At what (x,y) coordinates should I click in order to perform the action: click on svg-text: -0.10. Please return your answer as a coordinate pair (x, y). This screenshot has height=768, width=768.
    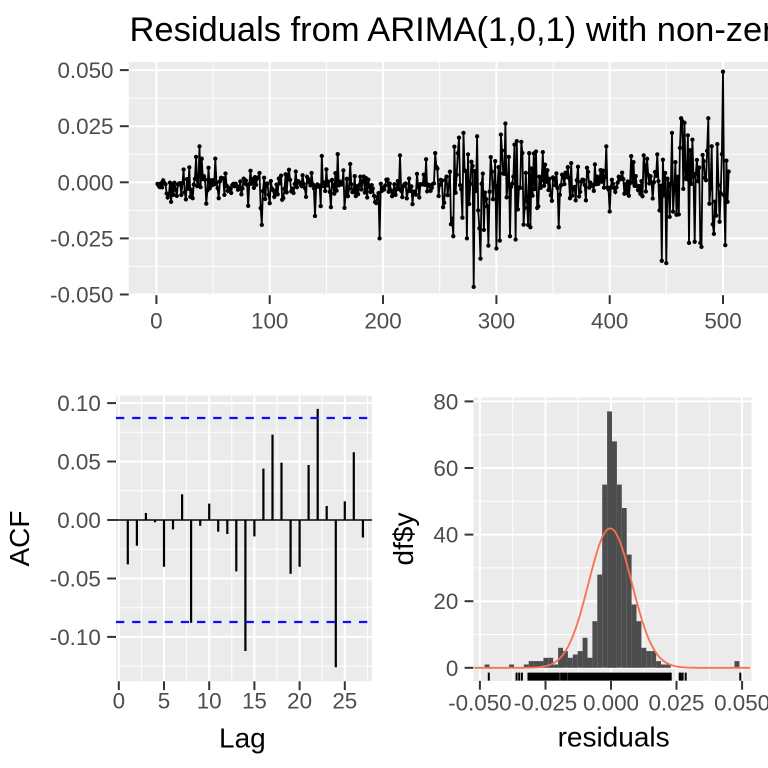
    Looking at the image, I should click on (75, 637).